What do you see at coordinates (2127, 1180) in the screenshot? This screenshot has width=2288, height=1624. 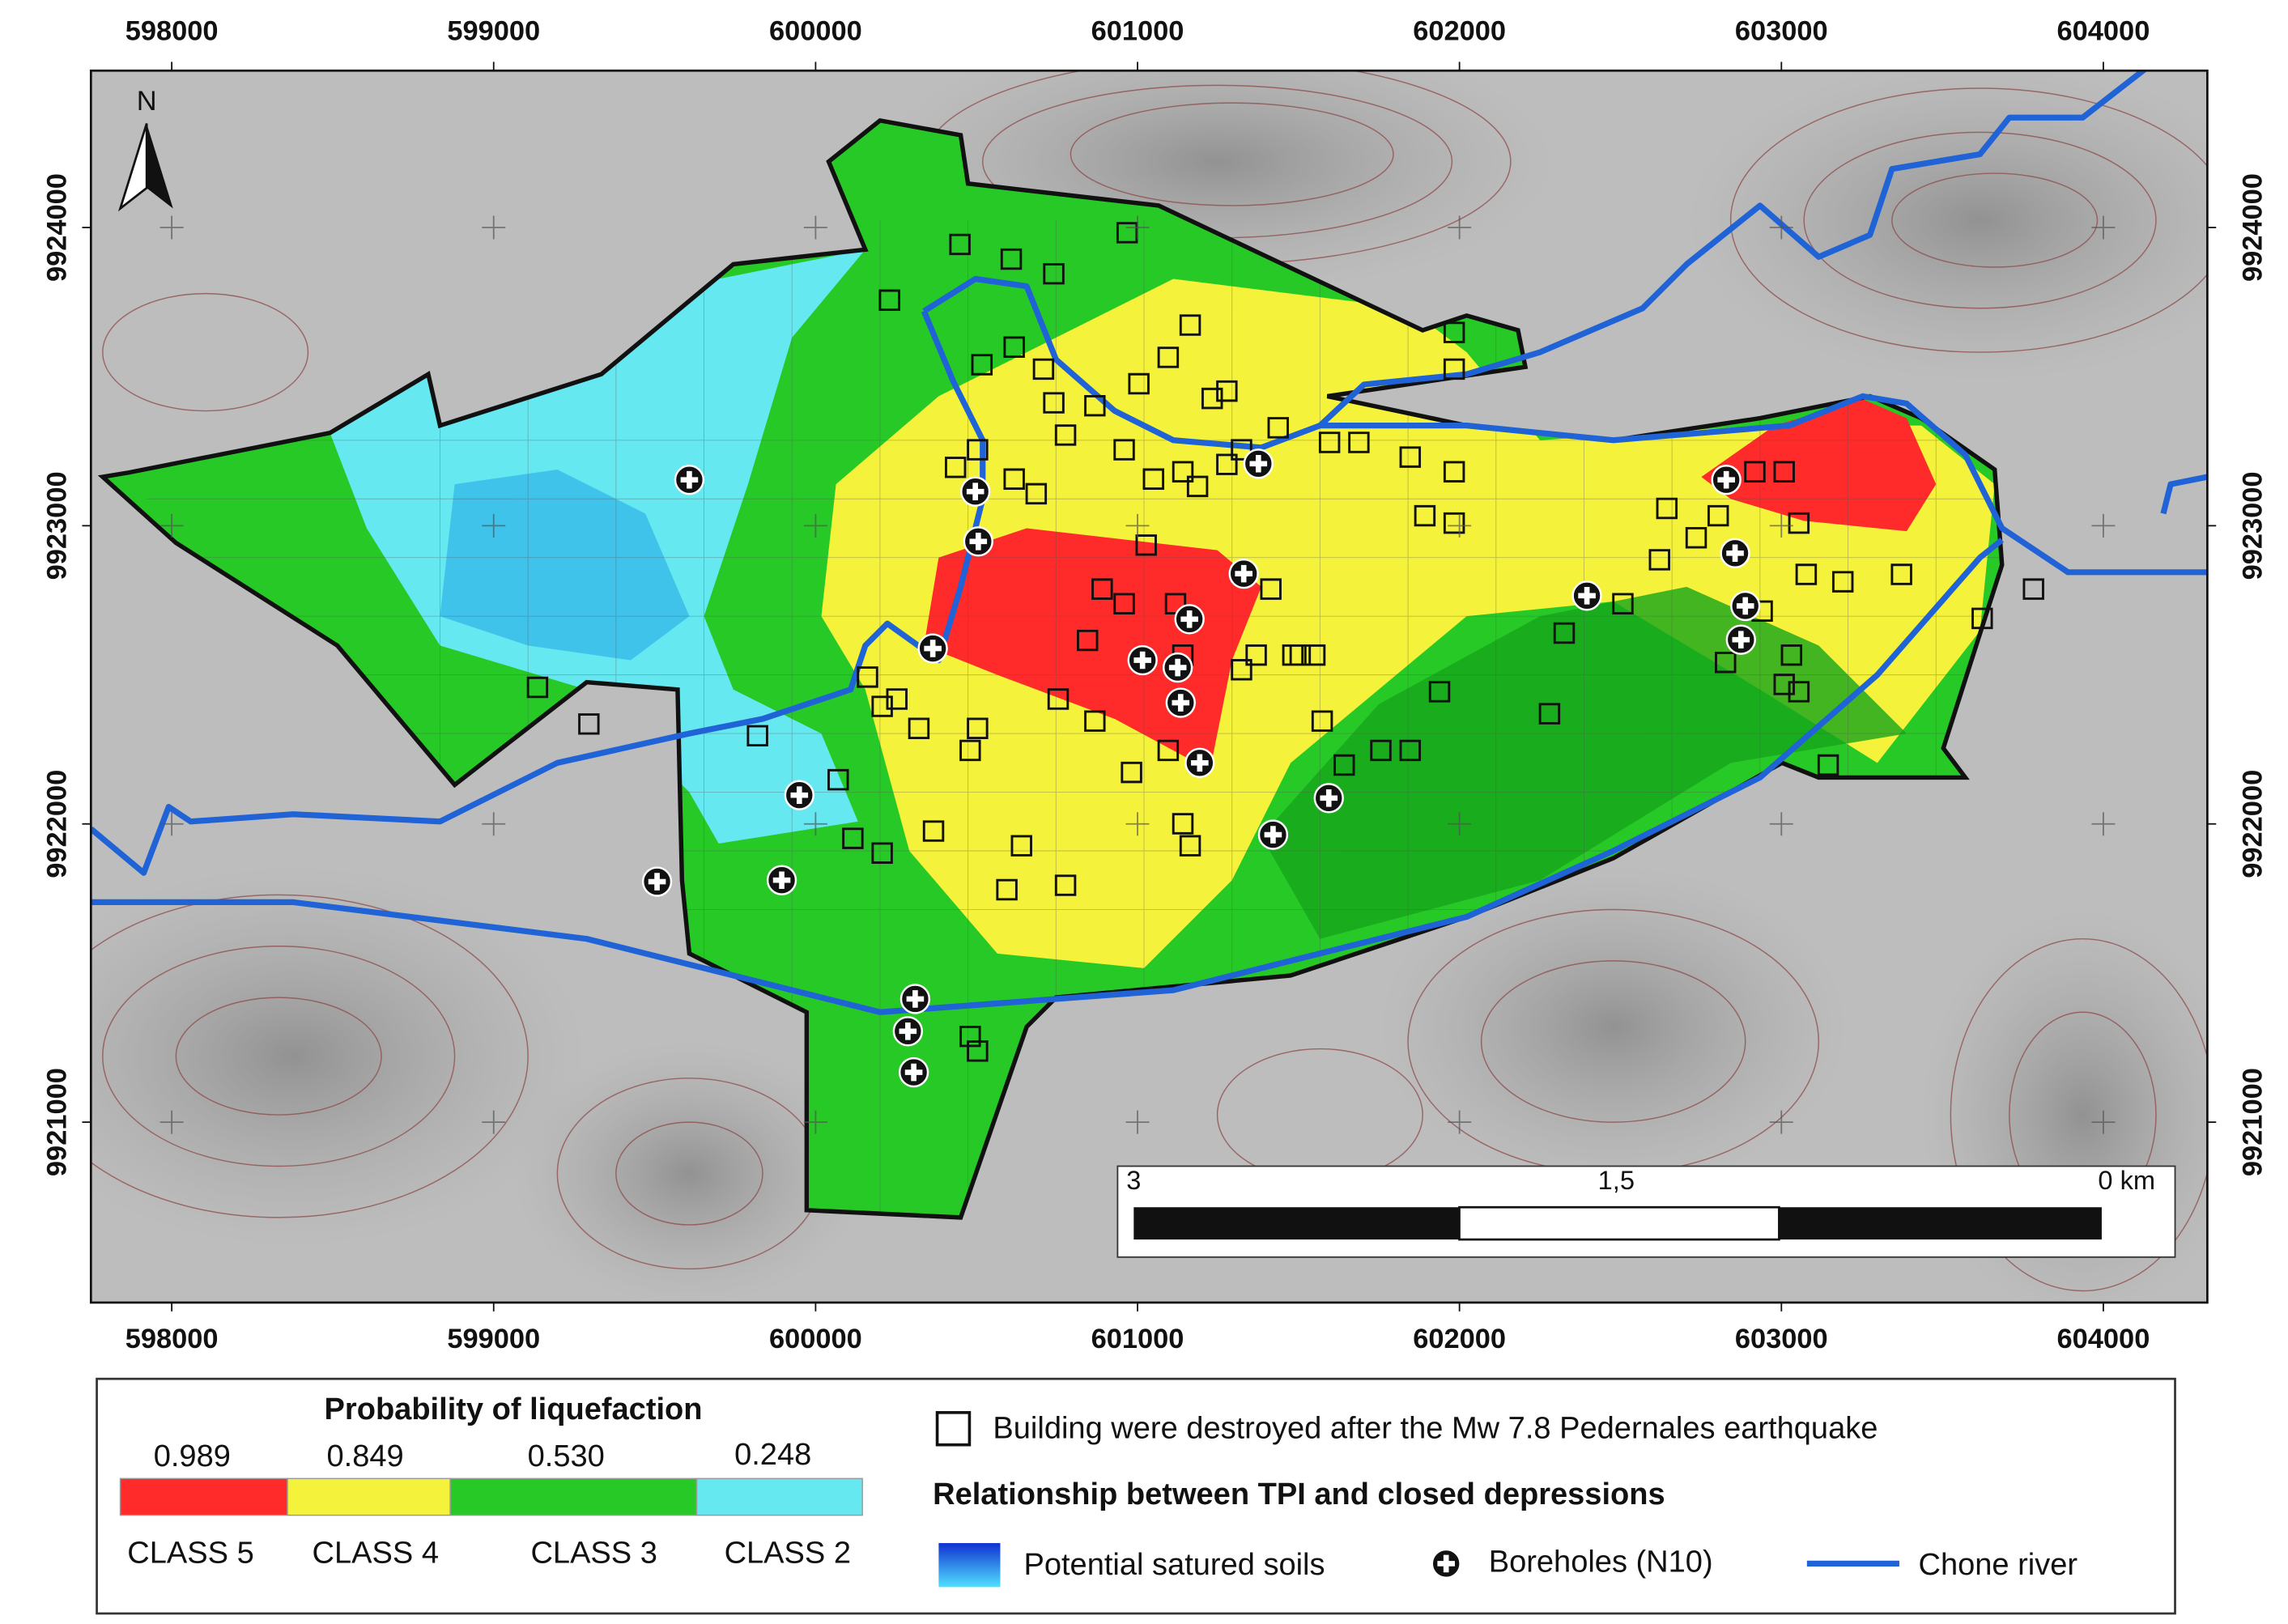 I see `scale-label: 0 km` at bounding box center [2127, 1180].